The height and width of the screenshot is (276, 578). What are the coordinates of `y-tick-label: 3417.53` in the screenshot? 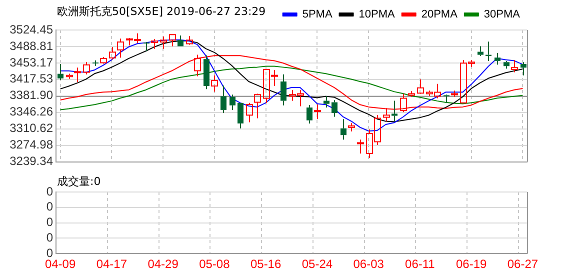 It's located at (32, 79).